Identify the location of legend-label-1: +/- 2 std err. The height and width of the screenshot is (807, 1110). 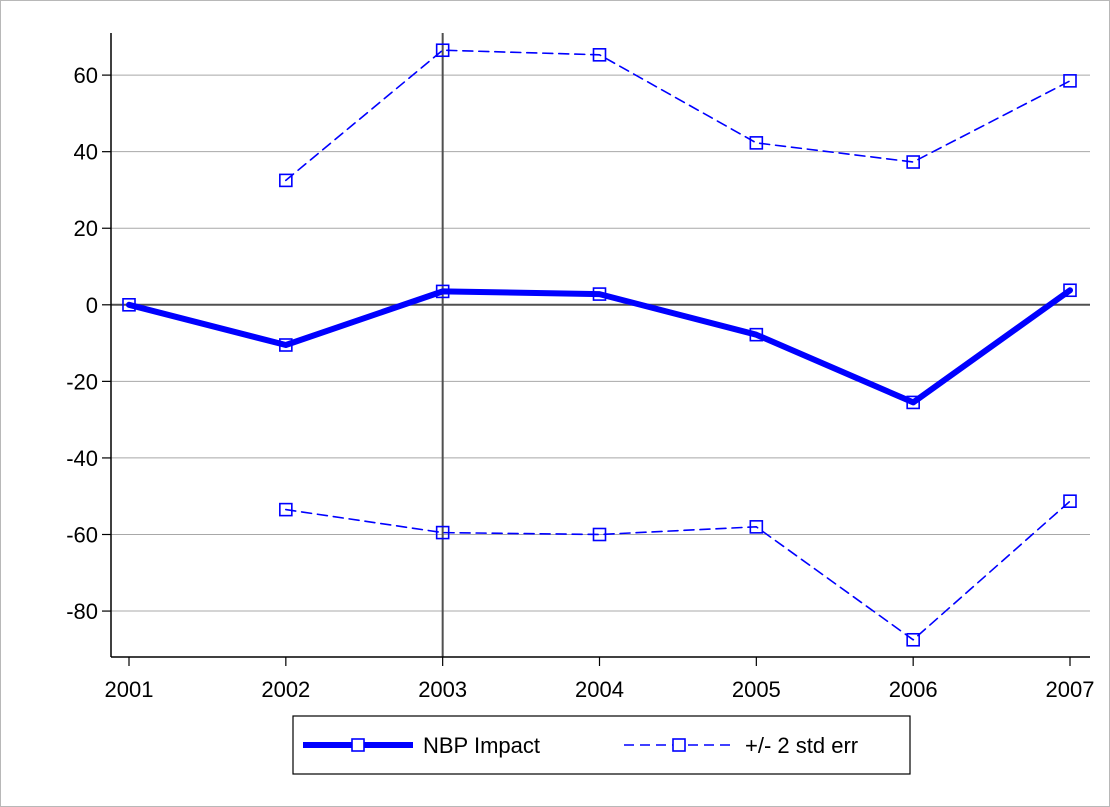
(801, 745).